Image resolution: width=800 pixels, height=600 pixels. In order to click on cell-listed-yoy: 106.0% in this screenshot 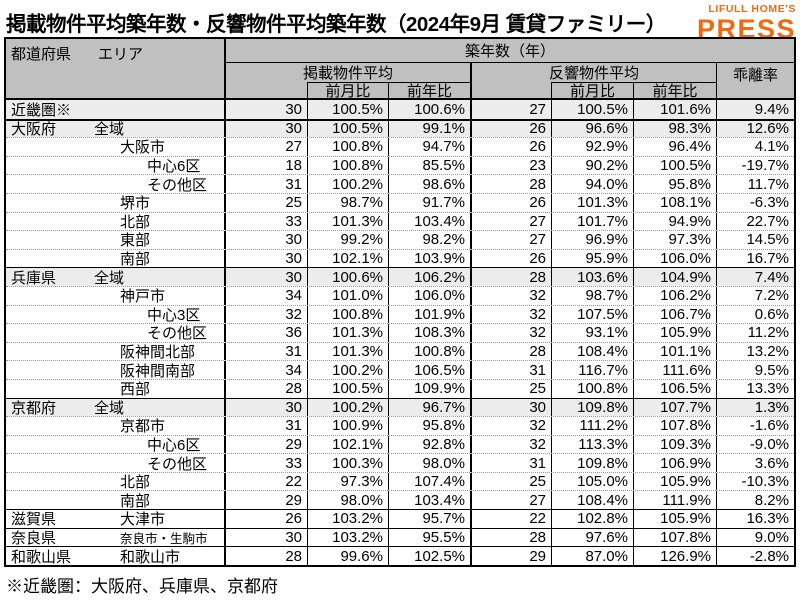, I will do `click(430, 295)`.